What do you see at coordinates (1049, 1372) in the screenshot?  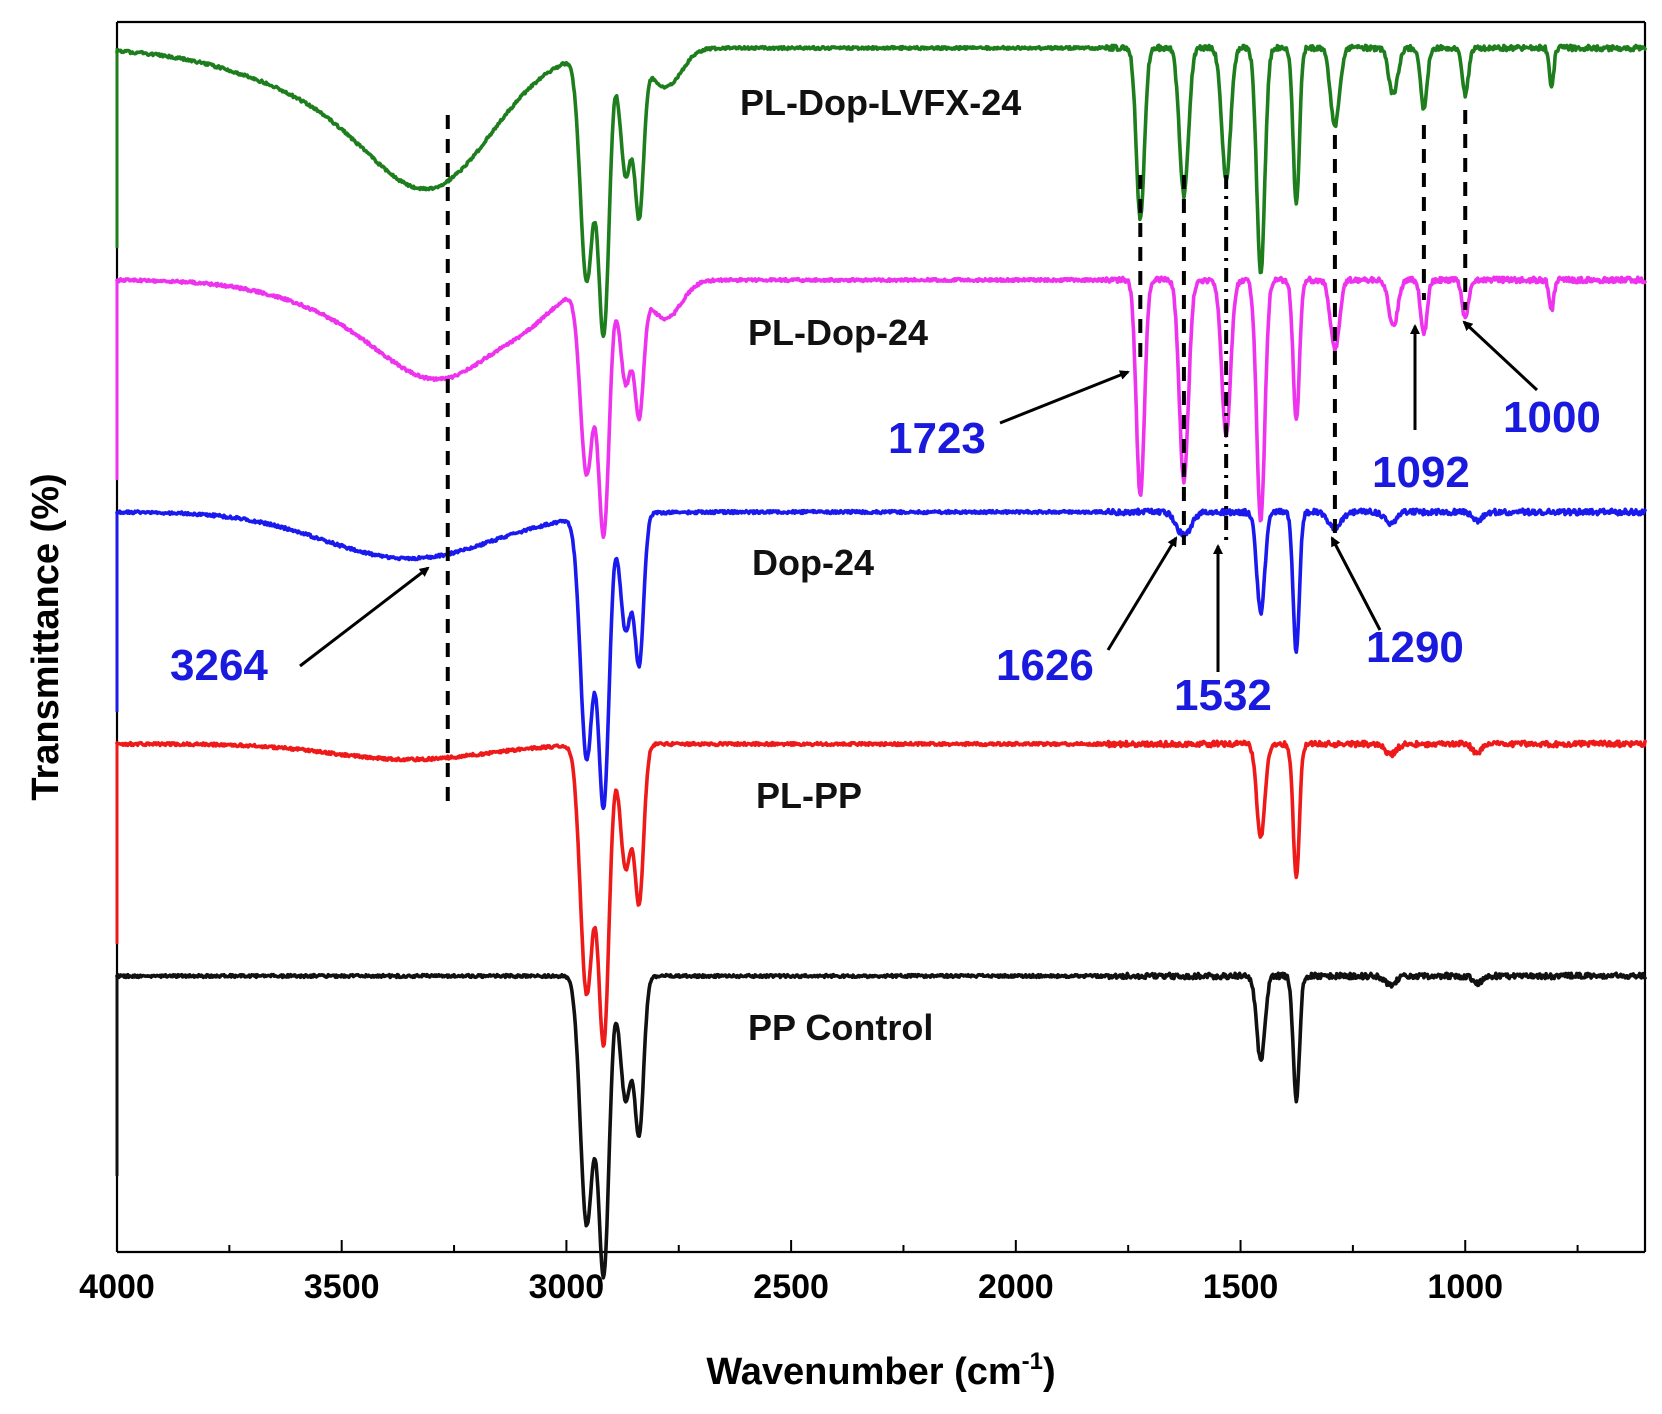 I see `x-axis-title-close: )` at bounding box center [1049, 1372].